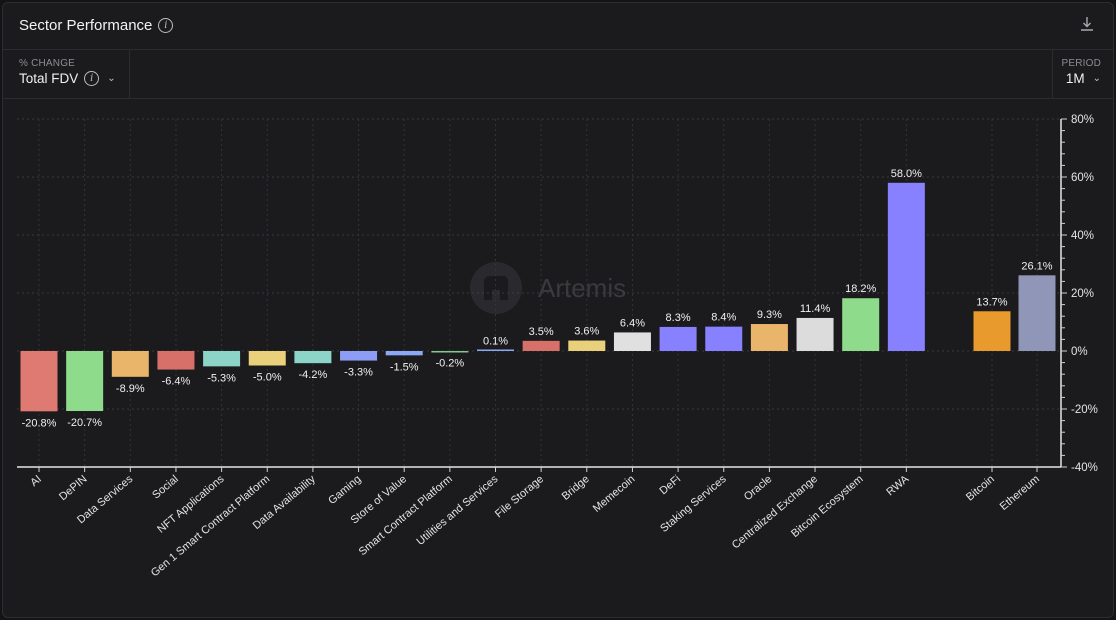 Image resolution: width=1116 pixels, height=620 pixels. What do you see at coordinates (991, 302) in the screenshot?
I see `bar-value-label: 13.7%` at bounding box center [991, 302].